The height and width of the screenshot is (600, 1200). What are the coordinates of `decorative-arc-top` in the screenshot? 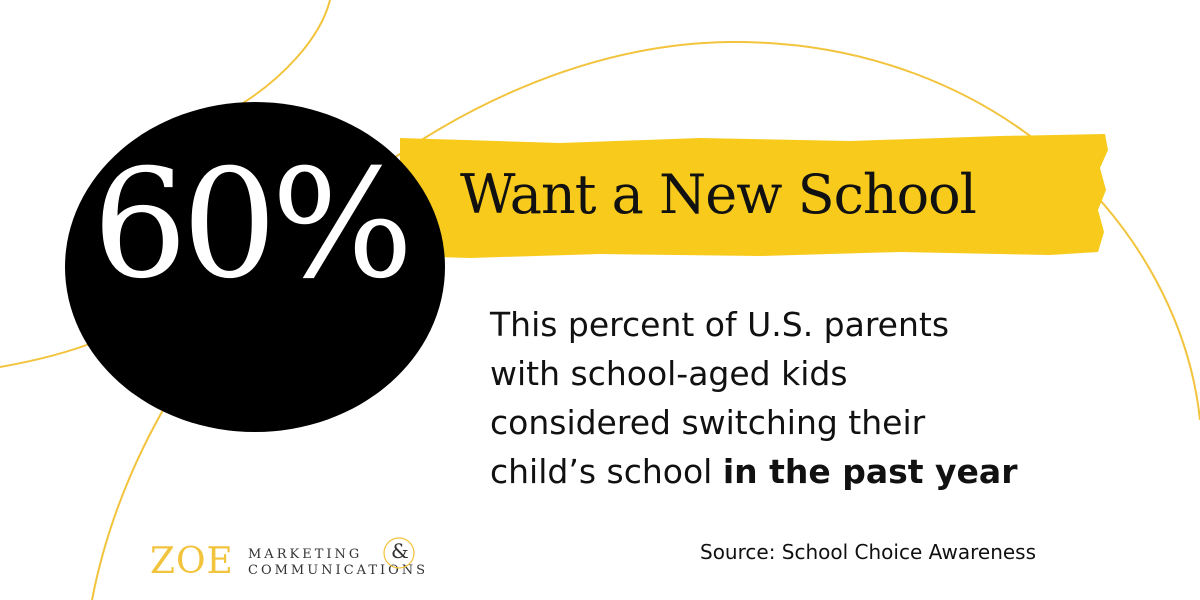 It's located at (285, 53).